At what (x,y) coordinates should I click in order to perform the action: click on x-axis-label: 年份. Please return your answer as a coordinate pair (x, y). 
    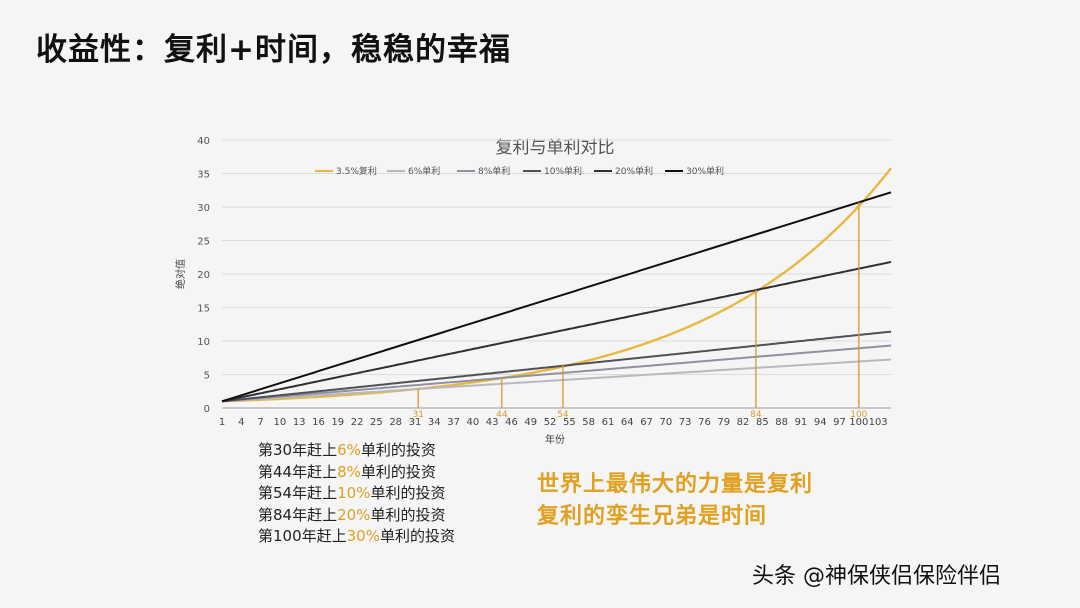
    Looking at the image, I should click on (555, 439).